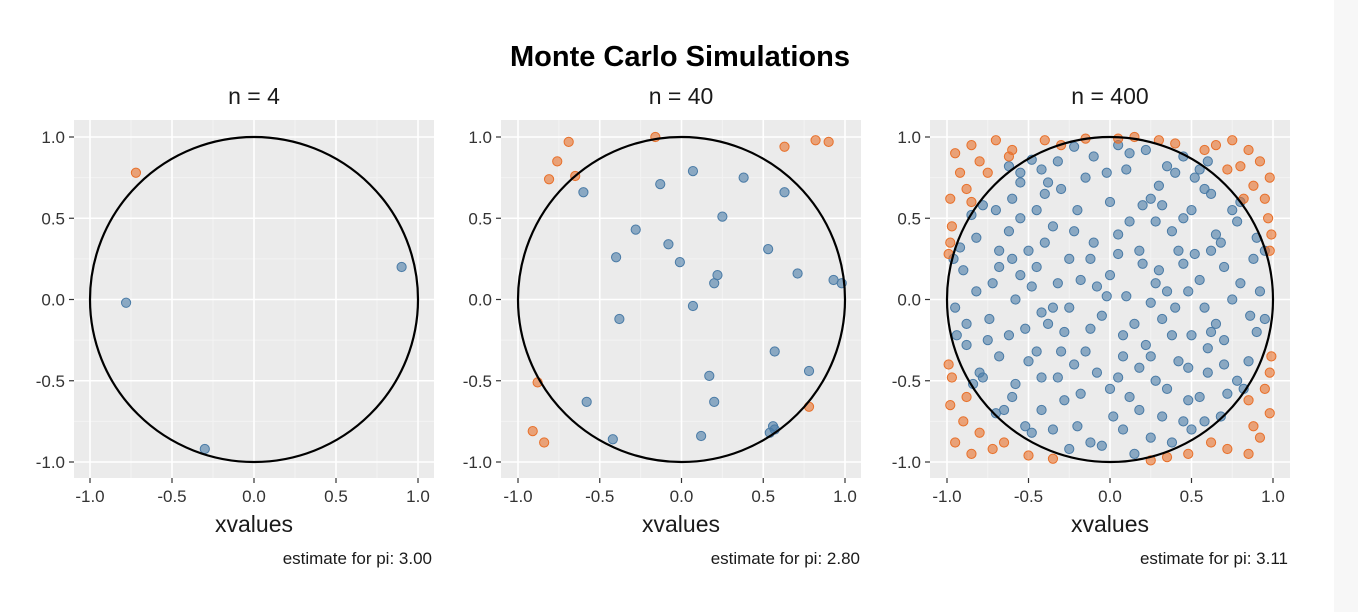  I want to click on x-tick-label: 0.0, so click(1110, 496).